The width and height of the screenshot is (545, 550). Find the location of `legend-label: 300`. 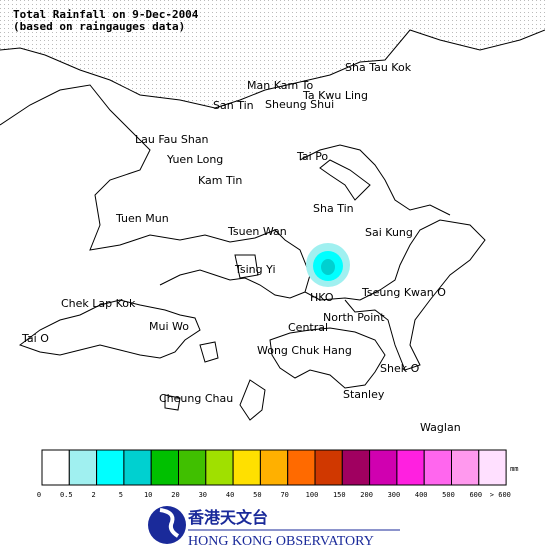

legend-label: 300 is located at coordinates (394, 495).